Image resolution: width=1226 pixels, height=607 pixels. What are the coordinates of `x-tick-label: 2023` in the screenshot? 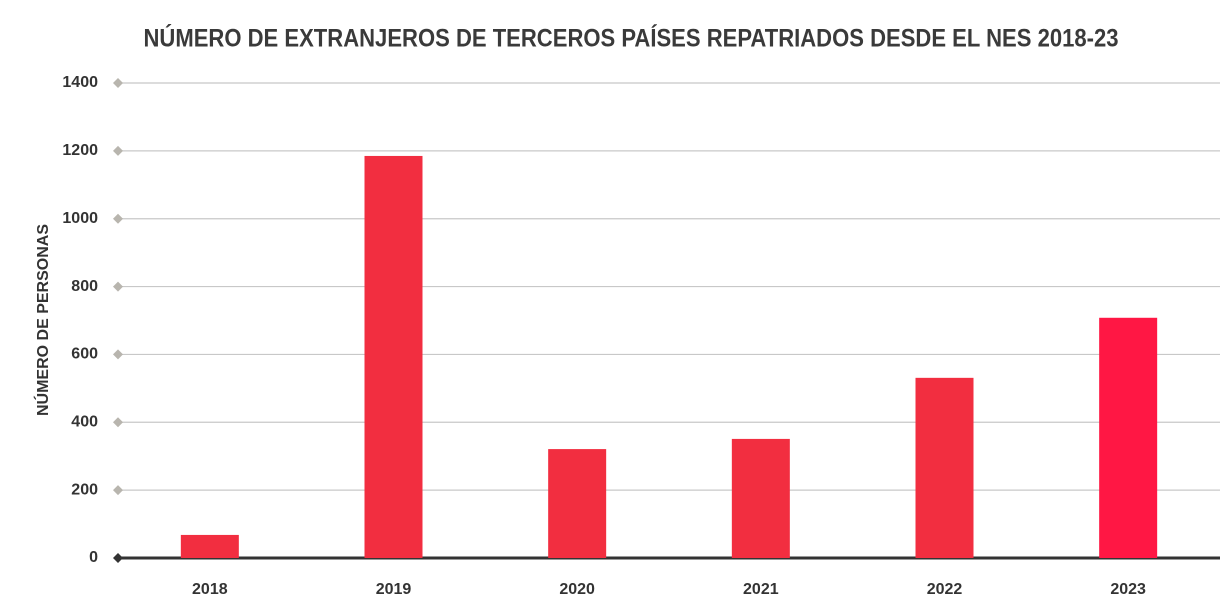 It's located at (1128, 589).